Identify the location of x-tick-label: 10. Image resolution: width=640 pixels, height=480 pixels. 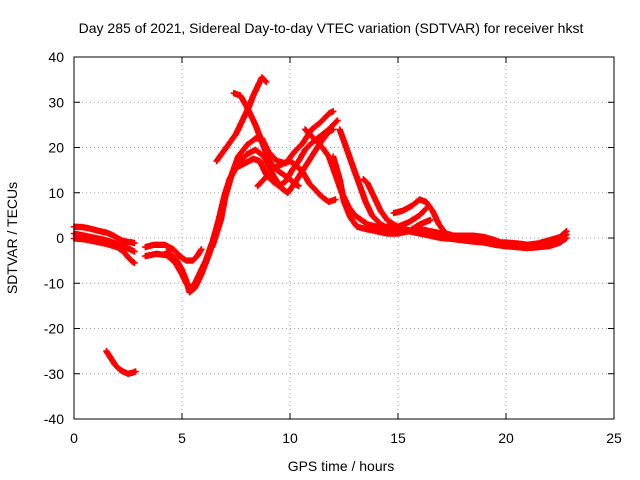
(290, 438).